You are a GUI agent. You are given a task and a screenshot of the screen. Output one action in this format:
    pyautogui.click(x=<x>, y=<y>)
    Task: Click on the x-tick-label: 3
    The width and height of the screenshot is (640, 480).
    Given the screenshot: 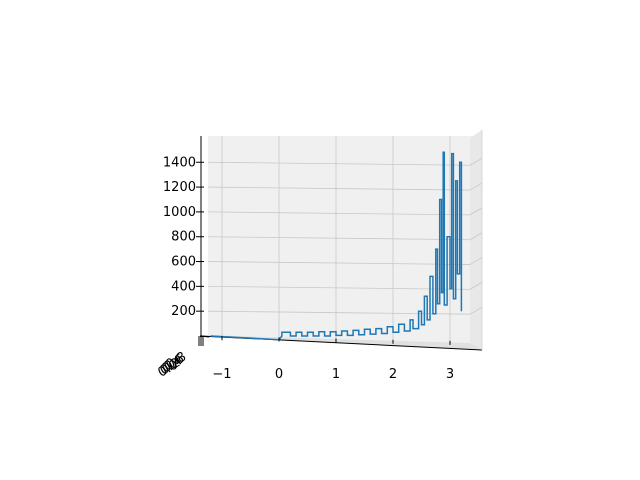 What is the action you would take?
    pyautogui.click(x=450, y=374)
    